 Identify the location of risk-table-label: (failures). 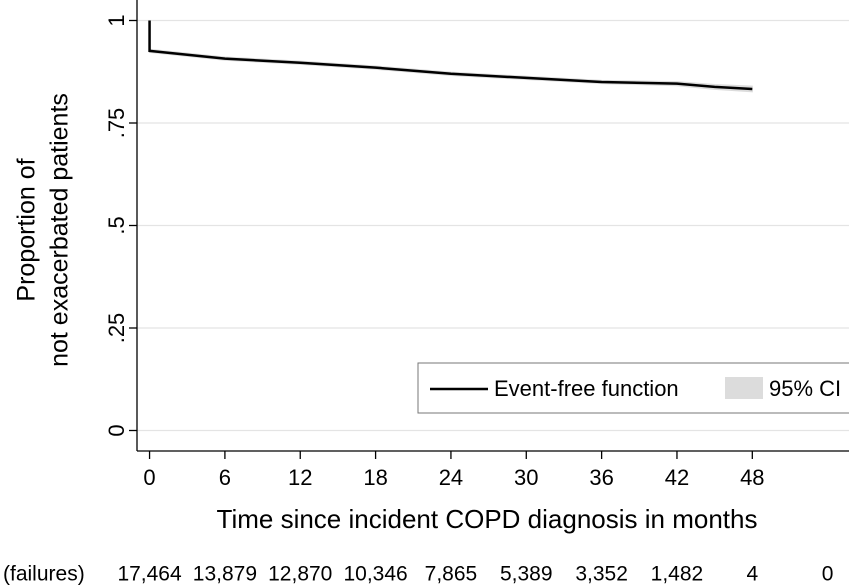
(44, 574).